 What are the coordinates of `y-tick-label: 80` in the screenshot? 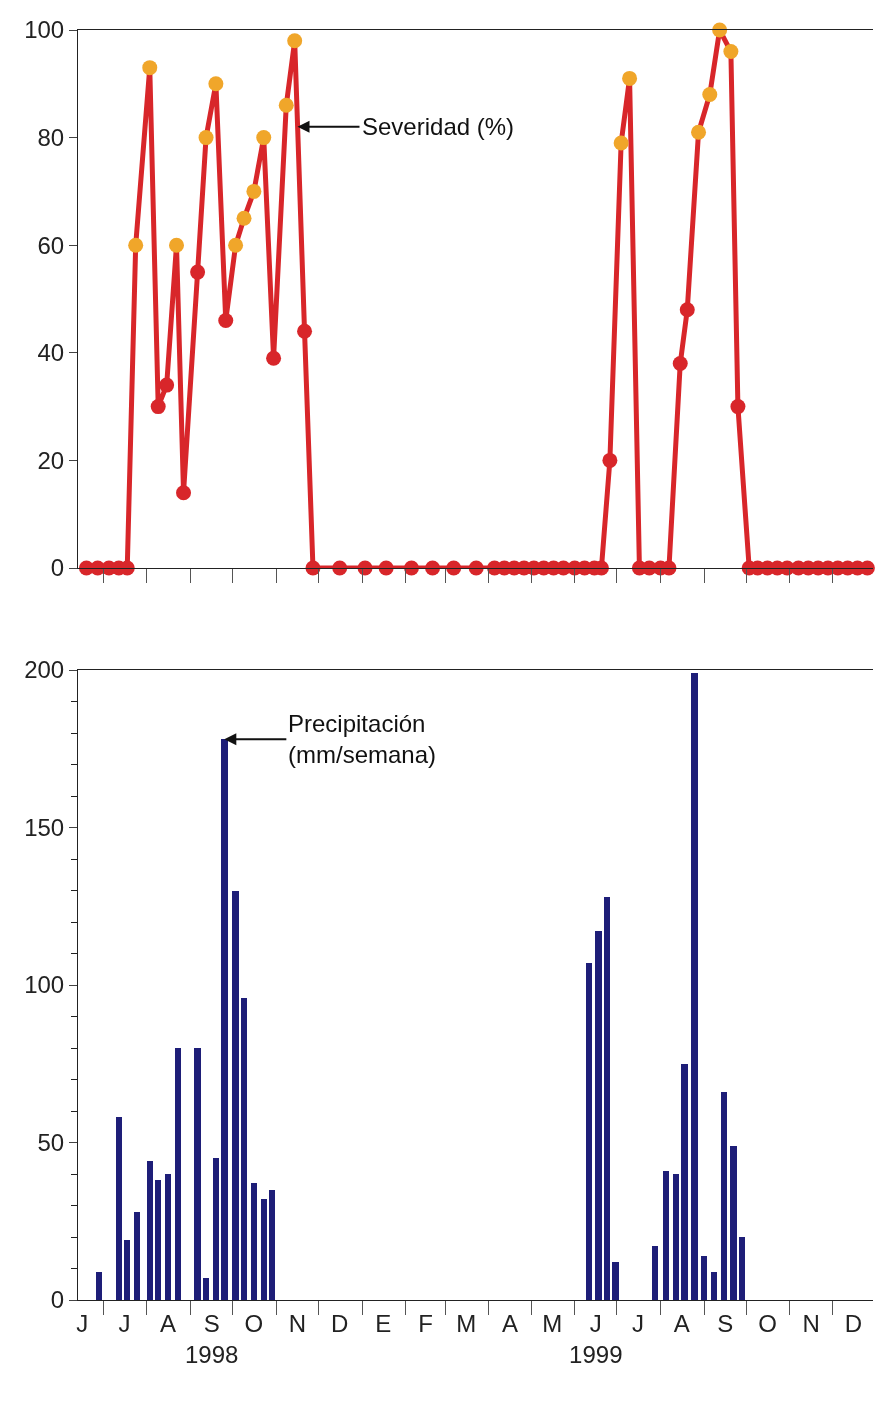 It's located at (51, 137).